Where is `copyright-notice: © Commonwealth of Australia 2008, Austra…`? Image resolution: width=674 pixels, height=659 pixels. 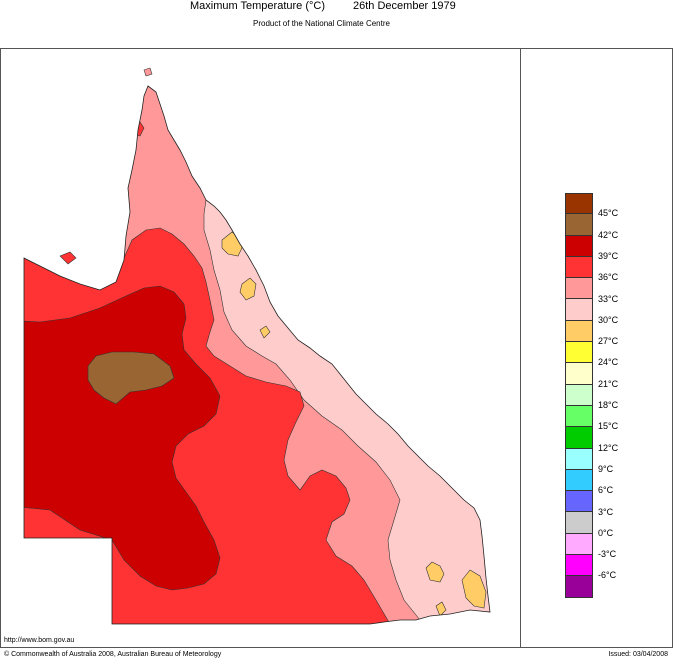
copyright-notice: © Commonwealth of Australia 2008, Austra… is located at coordinates (113, 654).